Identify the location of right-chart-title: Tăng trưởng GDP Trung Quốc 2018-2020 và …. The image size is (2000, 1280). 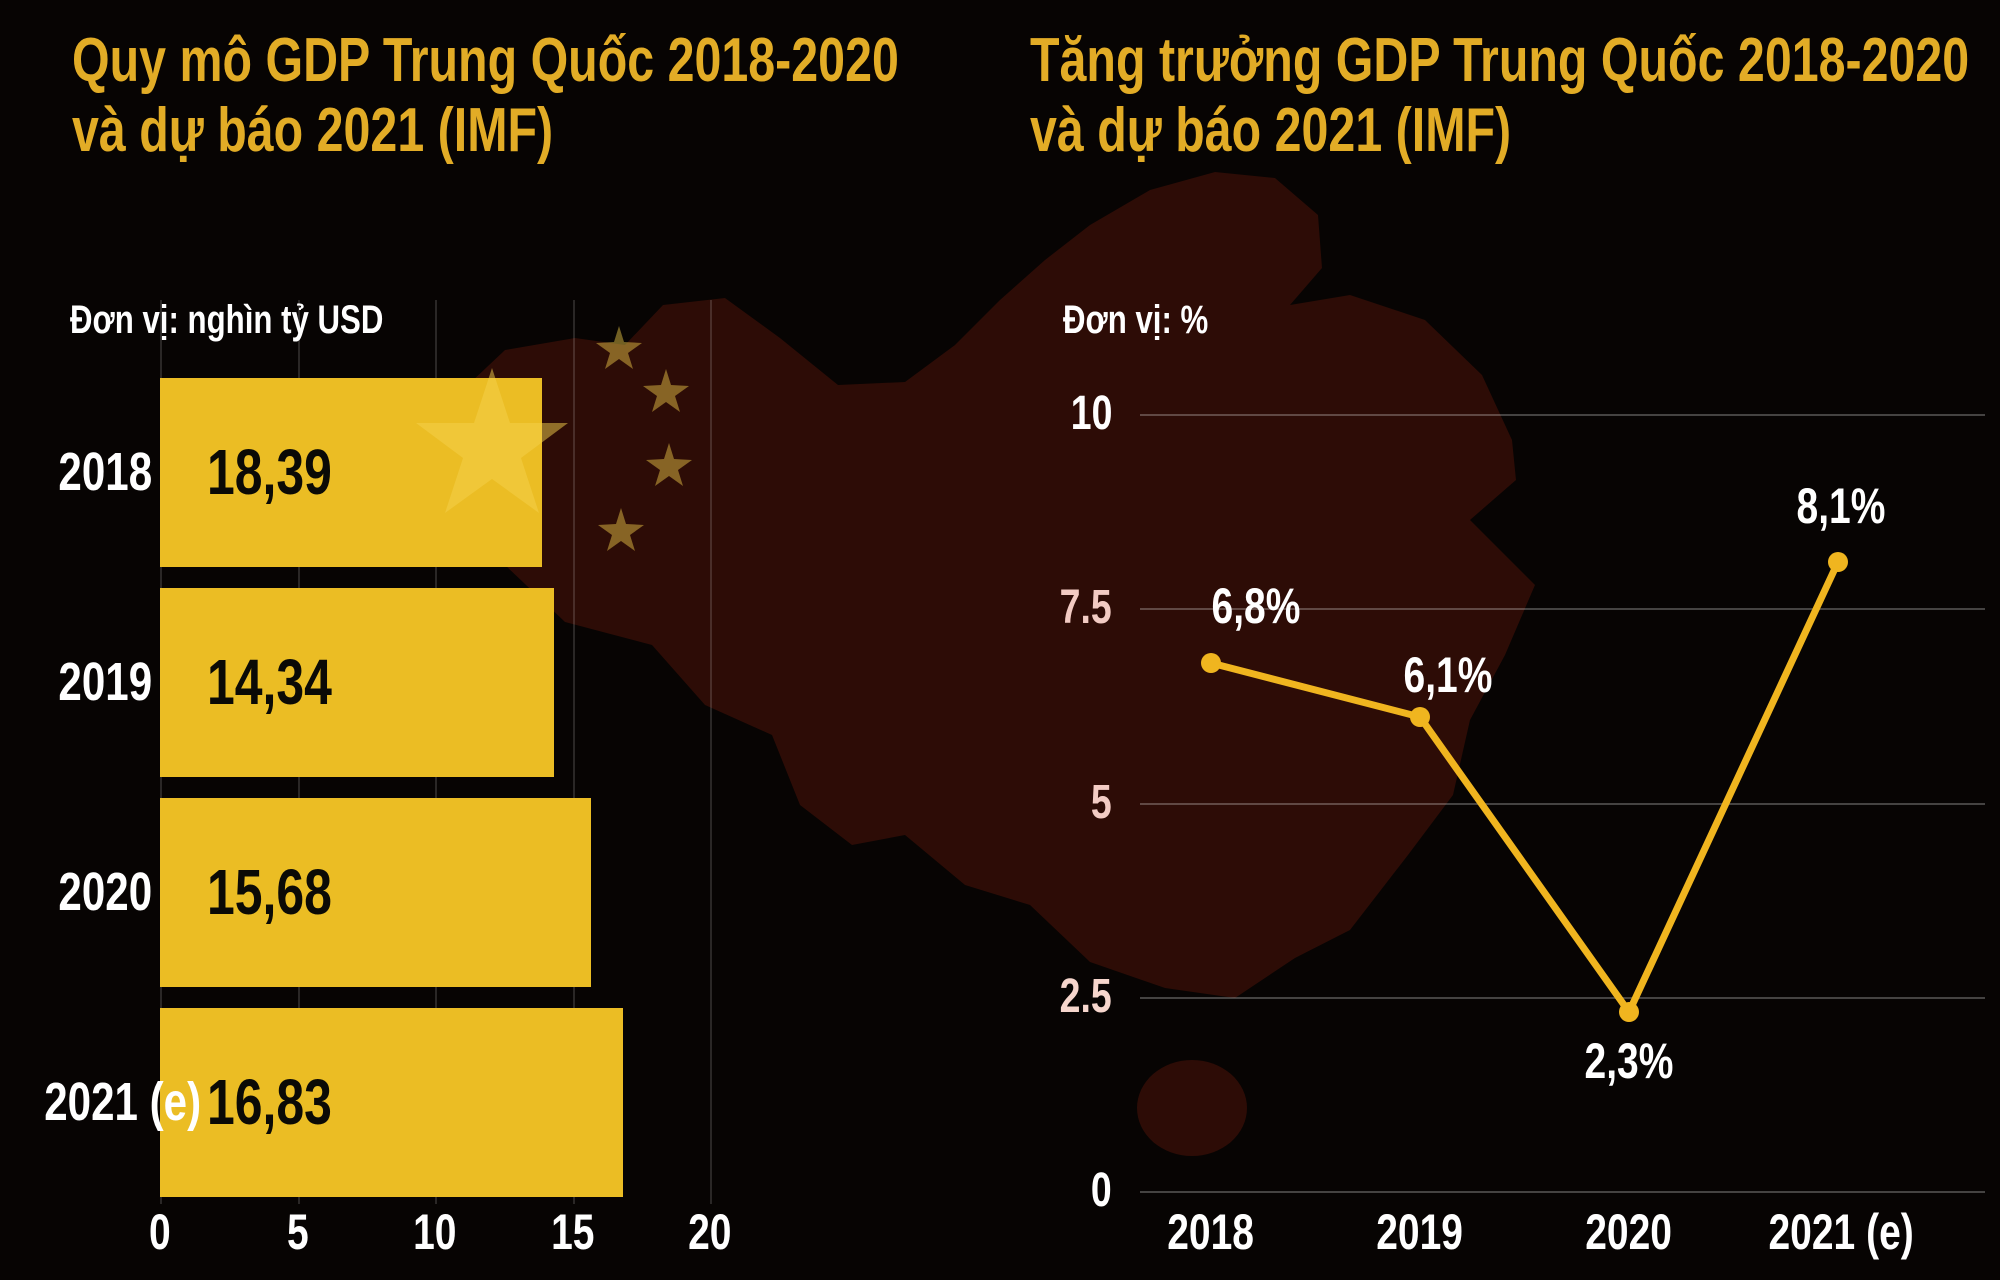
(1515, 96).